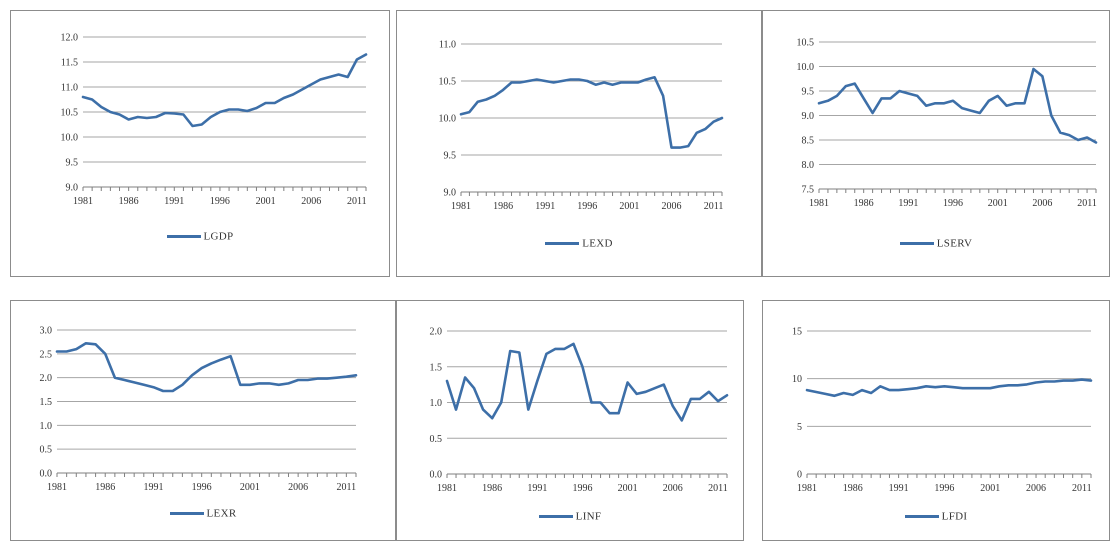  What do you see at coordinates (936, 420) in the screenshot?
I see `chart-panel-lfdi: 0 5 10 15 1981 1986 1991 1996 2001 2006 2011 LFDI` at bounding box center [936, 420].